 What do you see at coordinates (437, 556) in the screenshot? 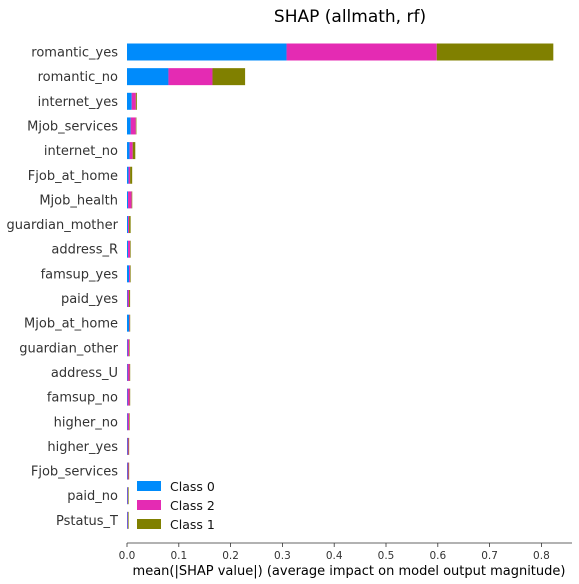
I see `x-tick-label: 0.6` at bounding box center [437, 556].